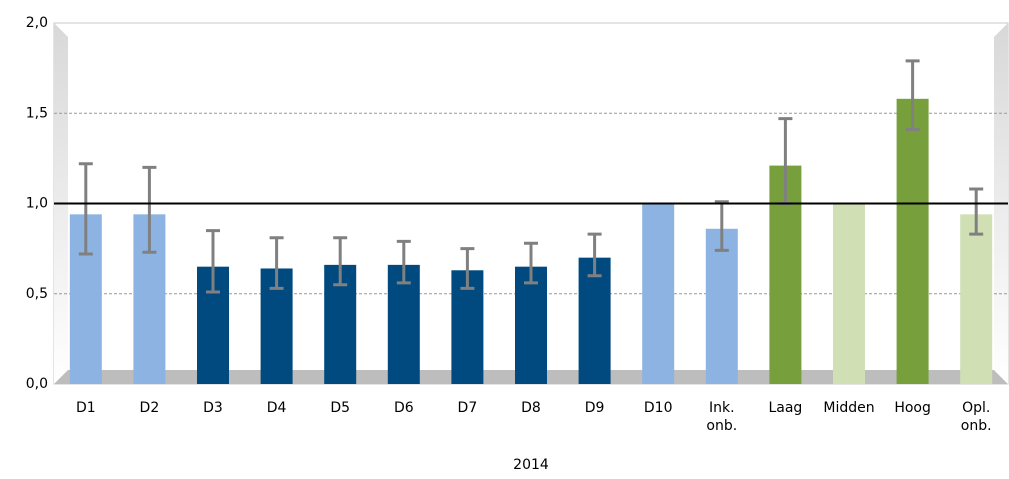 The width and height of the screenshot is (1009, 479). What do you see at coordinates (150, 408) in the screenshot?
I see `x-tick-label: D2` at bounding box center [150, 408].